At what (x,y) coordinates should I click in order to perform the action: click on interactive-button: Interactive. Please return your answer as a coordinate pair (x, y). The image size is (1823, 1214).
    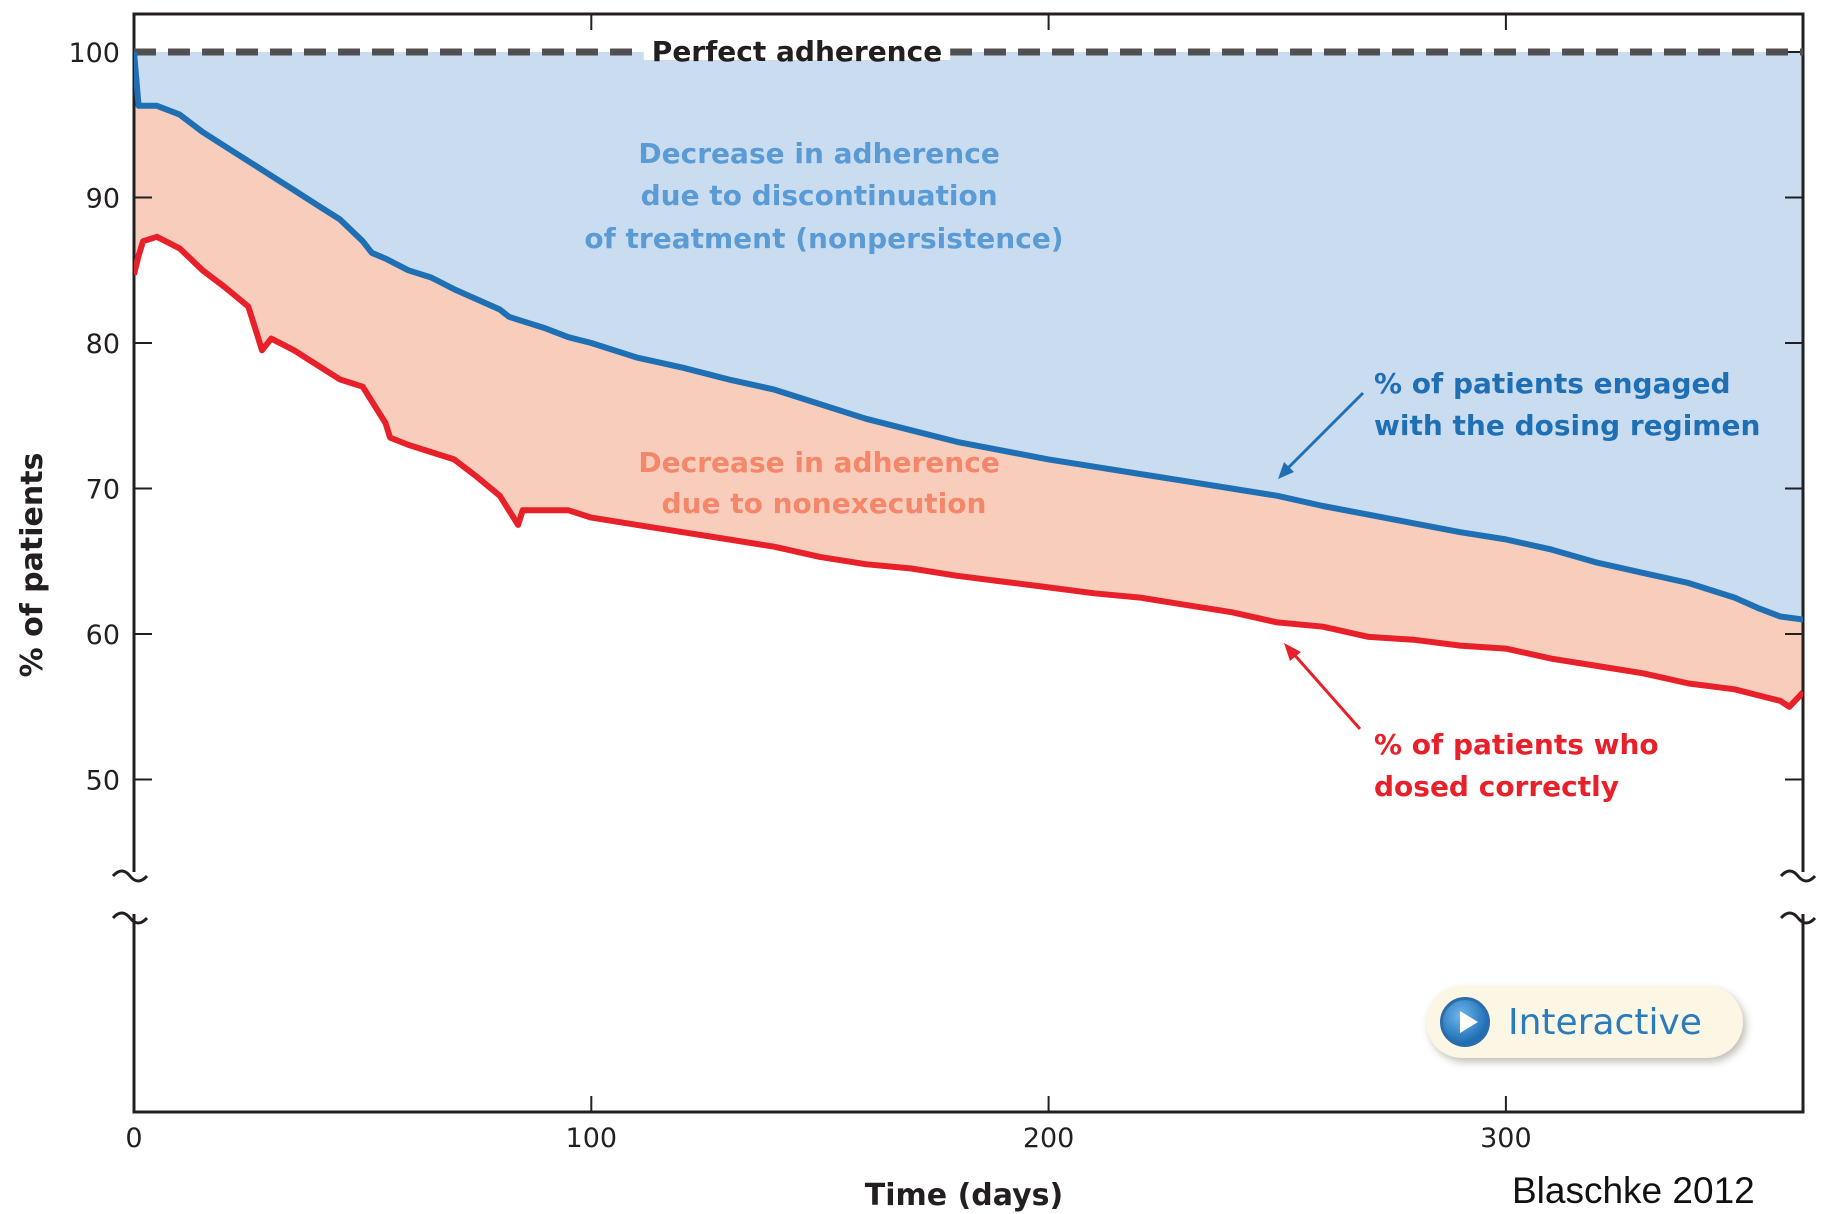
    Looking at the image, I should click on (1584, 1022).